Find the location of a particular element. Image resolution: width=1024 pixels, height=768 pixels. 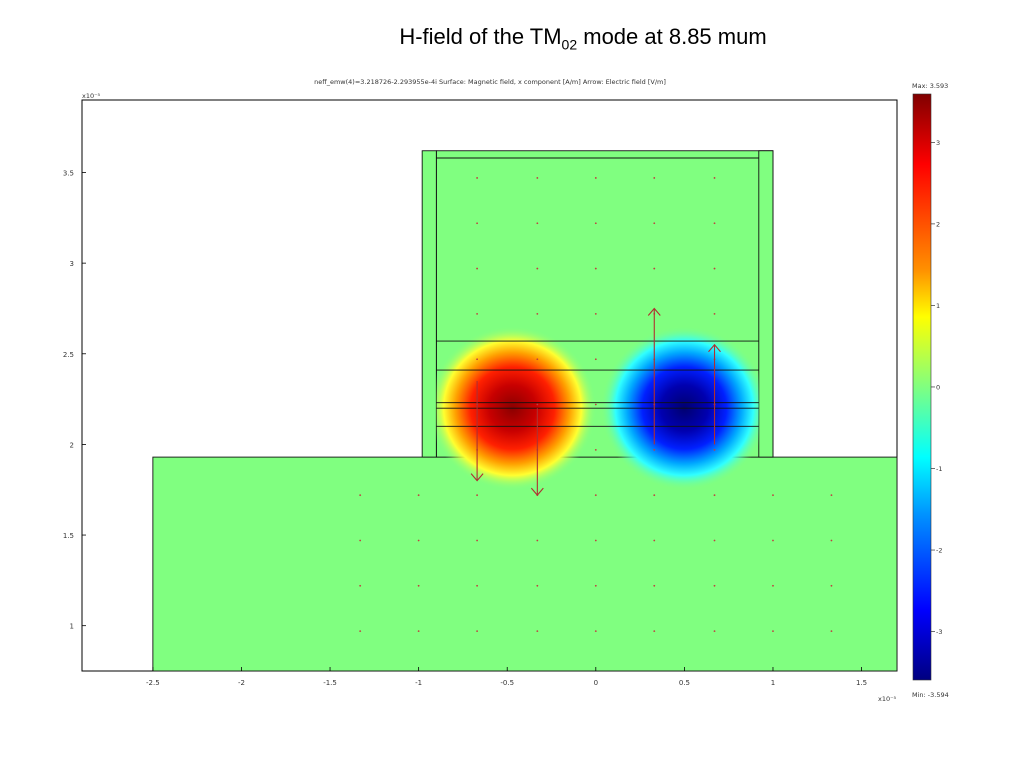

title-main: H-field of the TM is located at coordinates (480, 36).